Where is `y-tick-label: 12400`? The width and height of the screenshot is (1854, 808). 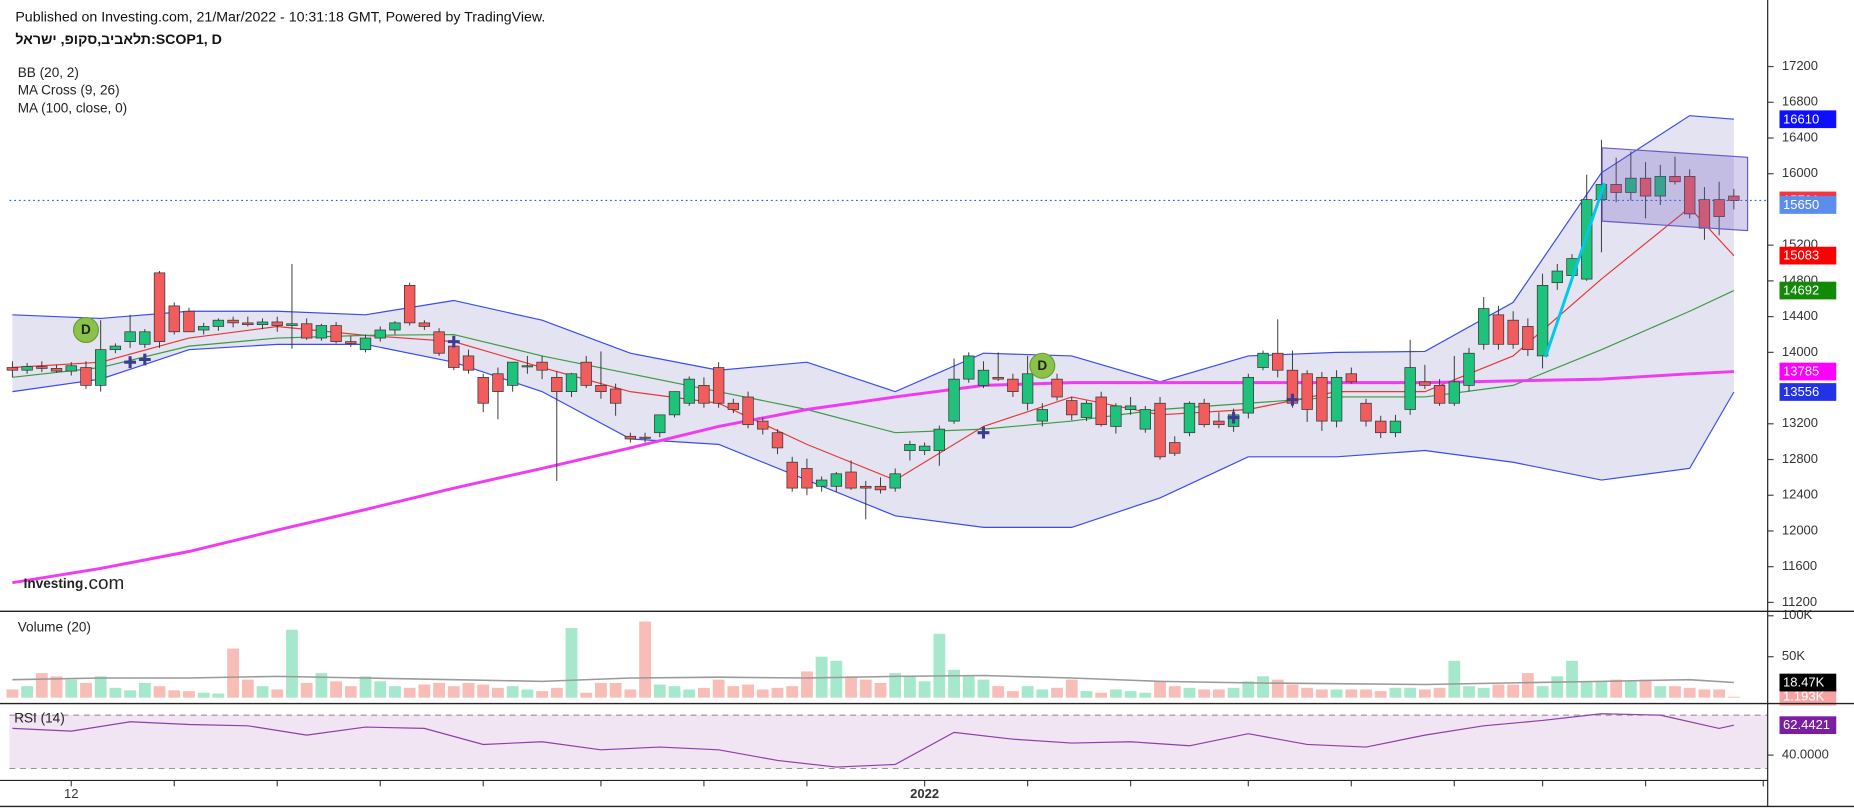
y-tick-label: 12400 is located at coordinates (1800, 494).